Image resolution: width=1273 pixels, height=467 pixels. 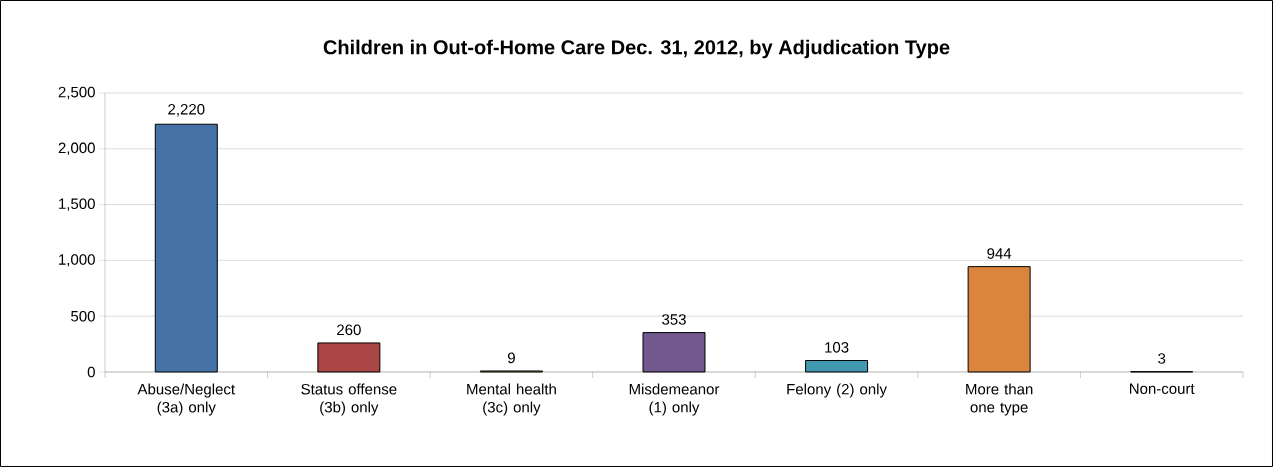 I want to click on y-tick-label: 0, so click(x=91, y=372).